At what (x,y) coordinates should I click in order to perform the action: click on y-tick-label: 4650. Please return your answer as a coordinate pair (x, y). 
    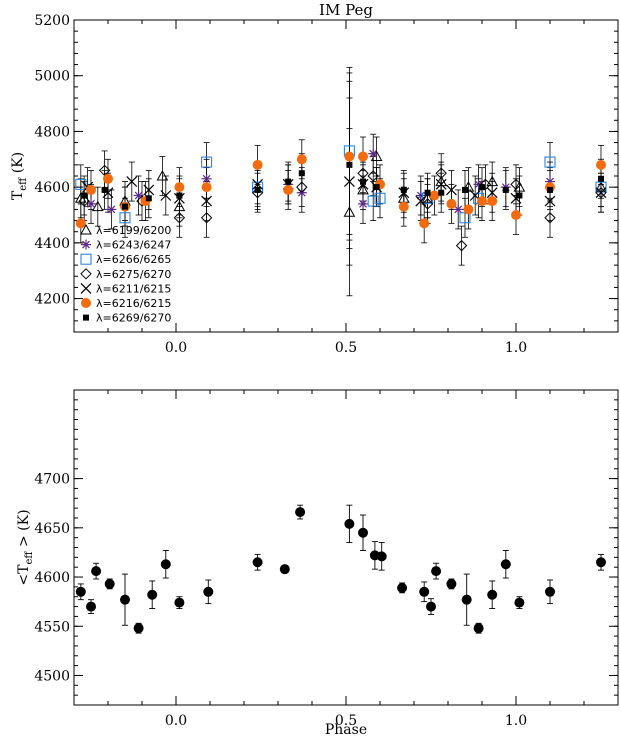
    Looking at the image, I should click on (52, 529).